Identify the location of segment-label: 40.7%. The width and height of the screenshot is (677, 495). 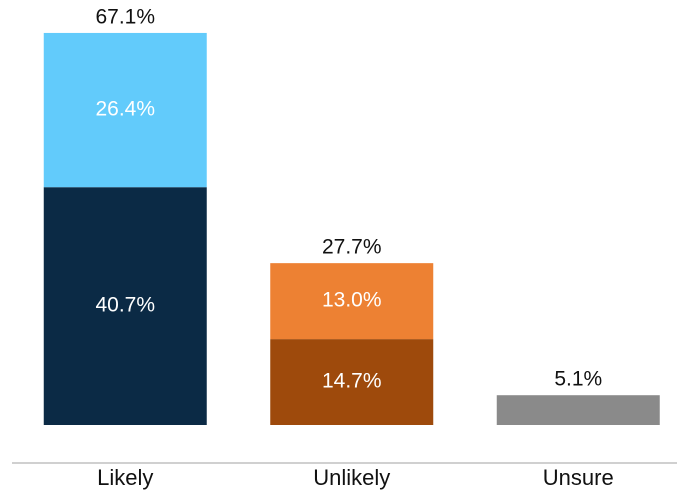
(125, 305).